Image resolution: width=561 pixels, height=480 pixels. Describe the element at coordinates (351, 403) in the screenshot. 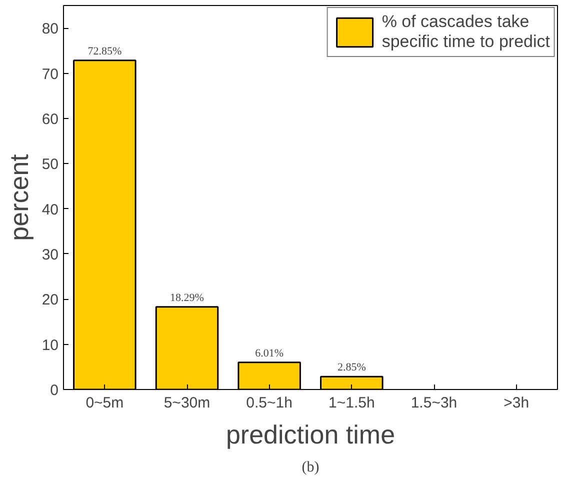

I see `x-tick-label: 1~1.5h` at that location.